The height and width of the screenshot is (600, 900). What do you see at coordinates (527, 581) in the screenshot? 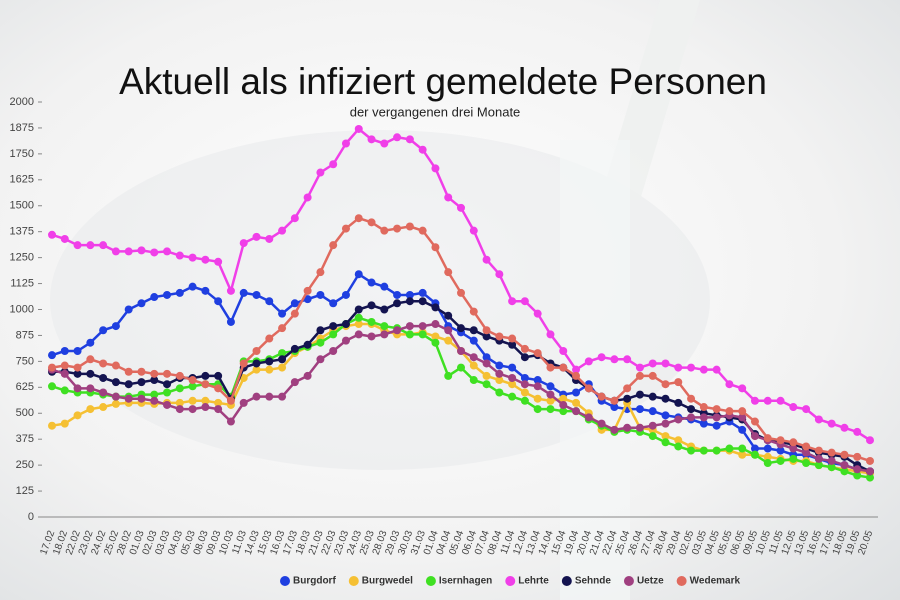
I see `legend-item: Lehrte` at bounding box center [527, 581].